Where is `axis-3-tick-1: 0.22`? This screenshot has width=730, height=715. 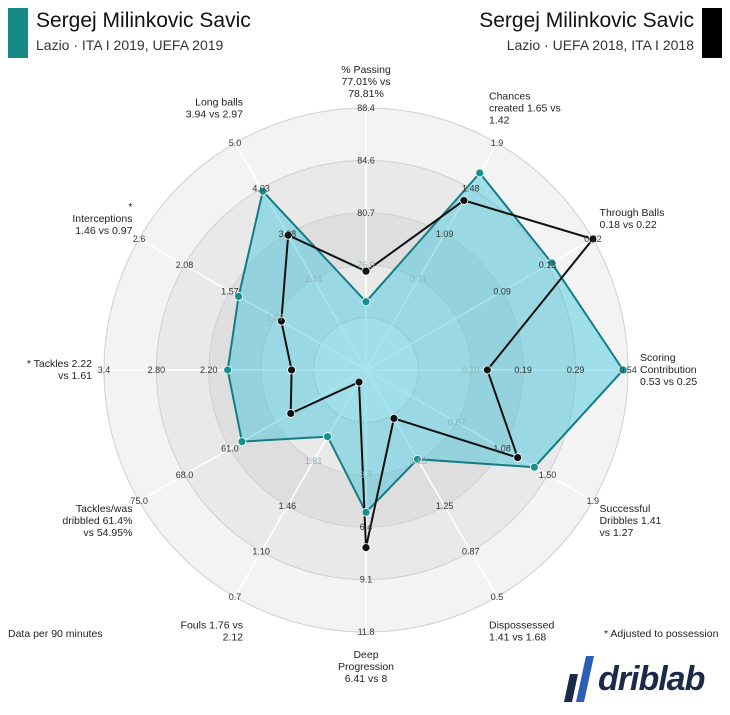 axis-3-tick-1: 0.22 is located at coordinates (593, 239).